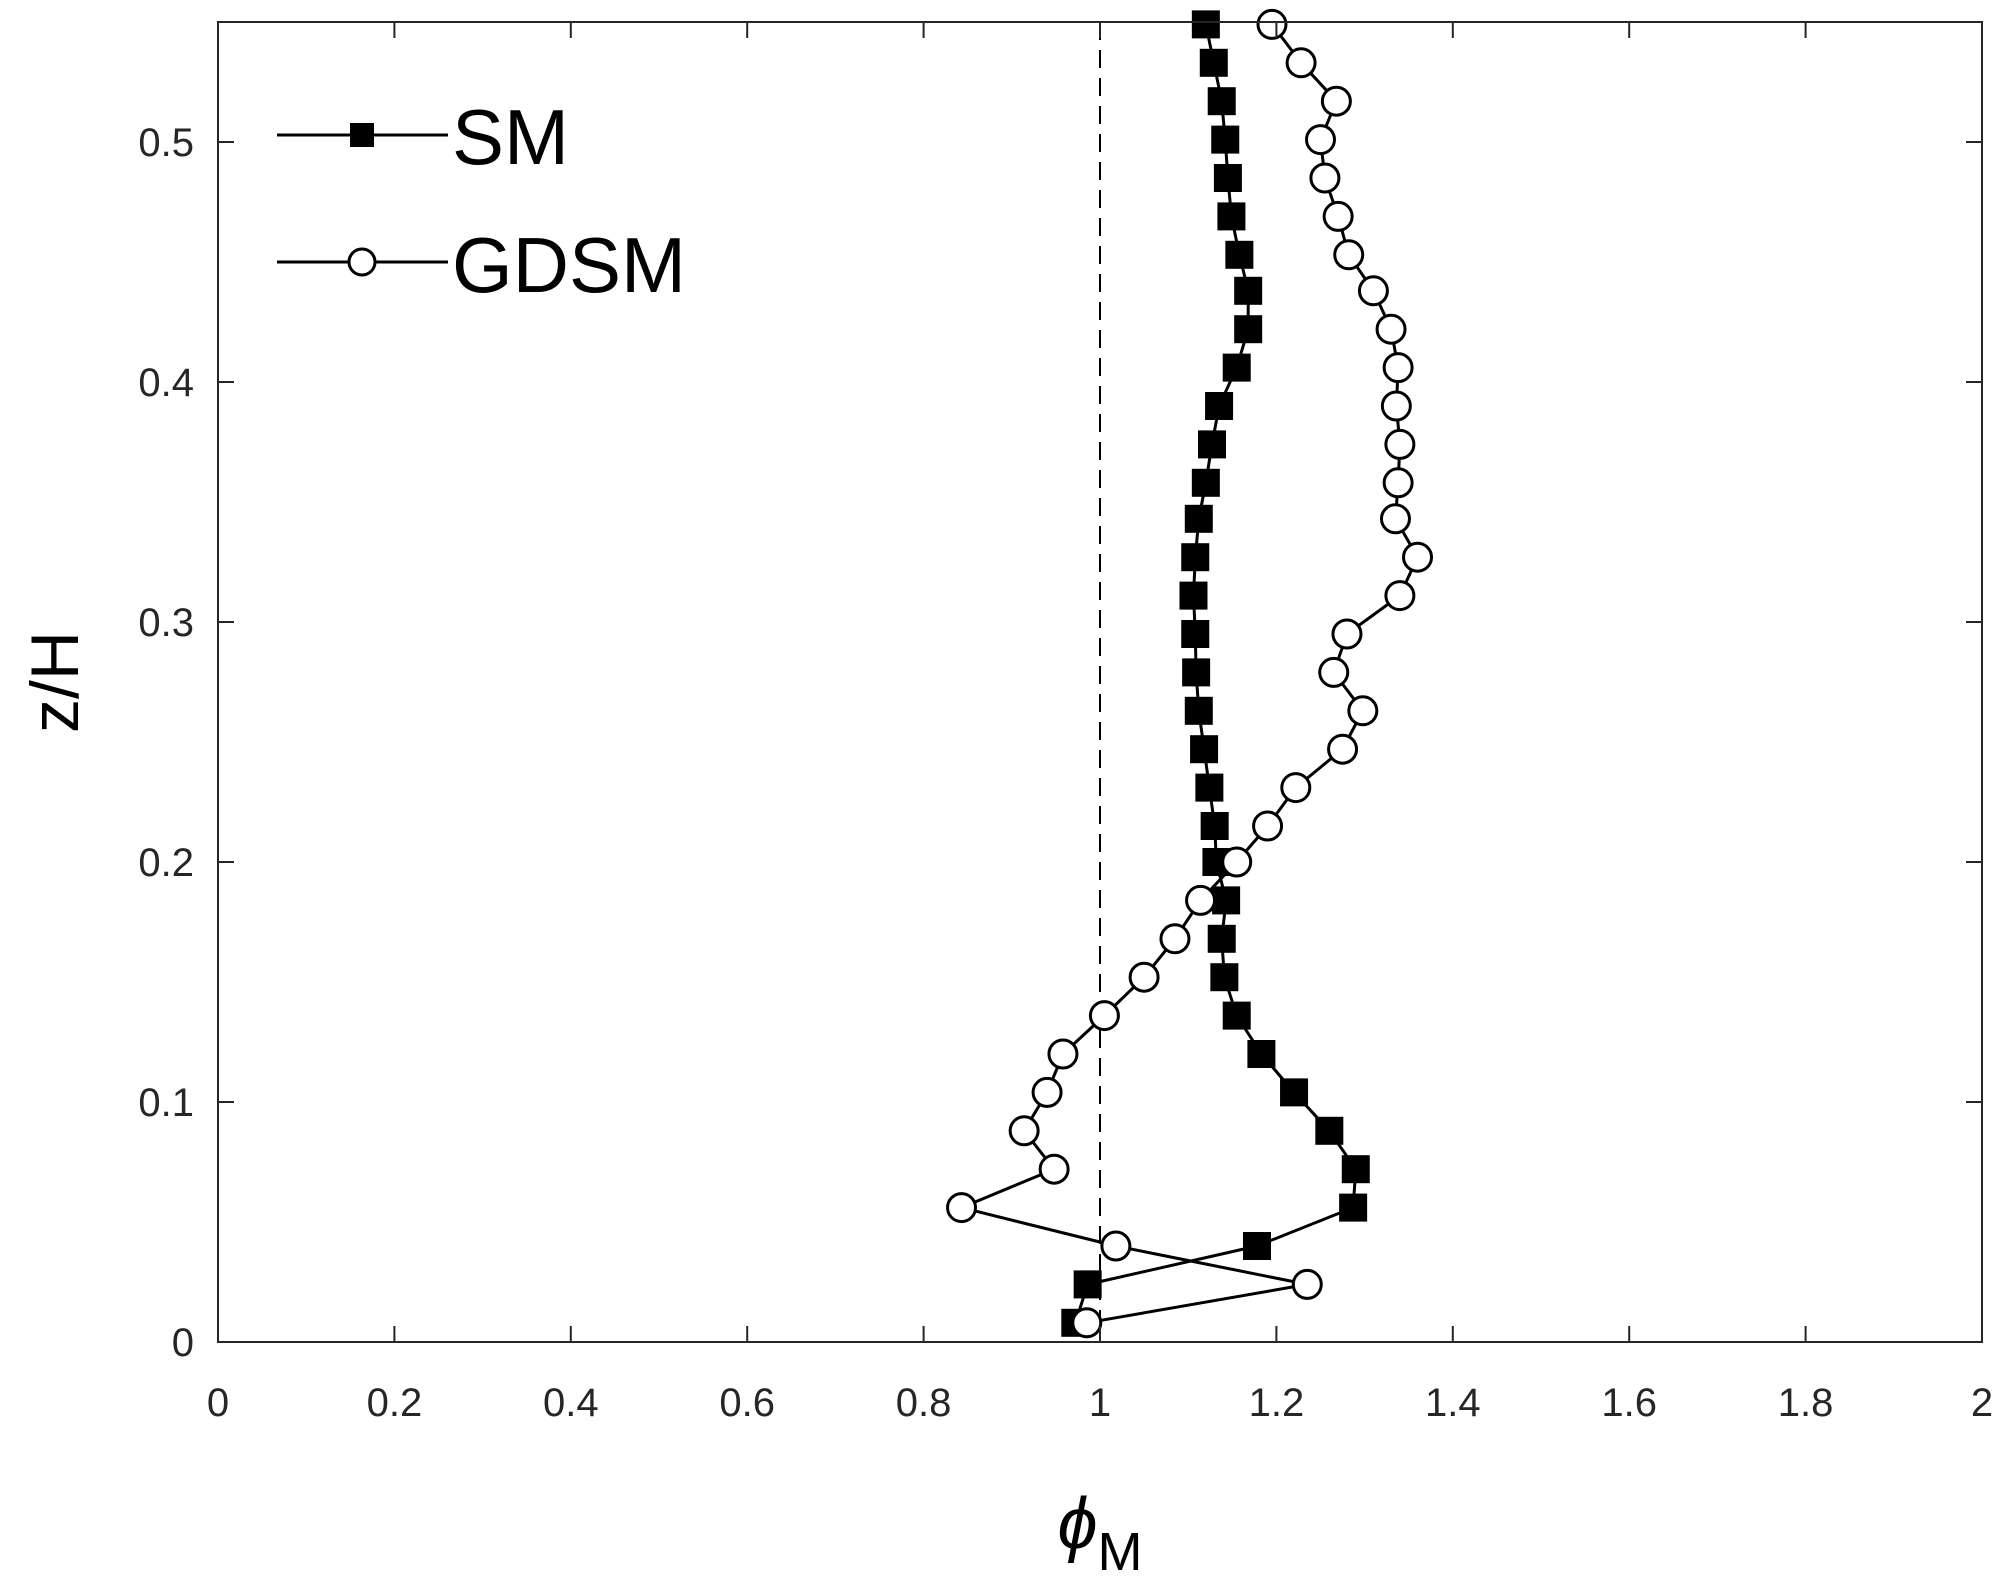 This screenshot has height=1595, width=2000. Describe the element at coordinates (362, 135) in the screenshot. I see `legend-marker-sm` at that location.